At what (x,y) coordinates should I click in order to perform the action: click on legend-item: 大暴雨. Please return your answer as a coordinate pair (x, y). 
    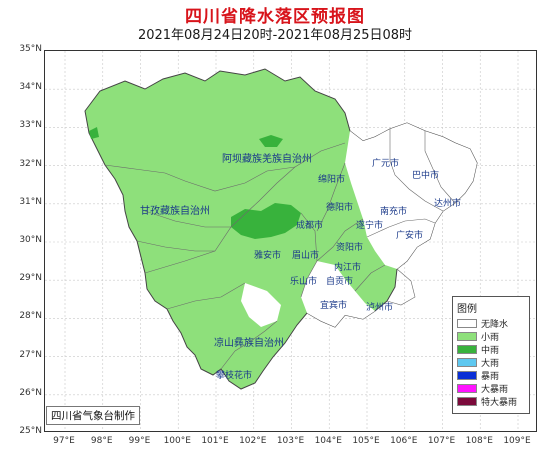
    Looking at the image, I should click on (491, 388).